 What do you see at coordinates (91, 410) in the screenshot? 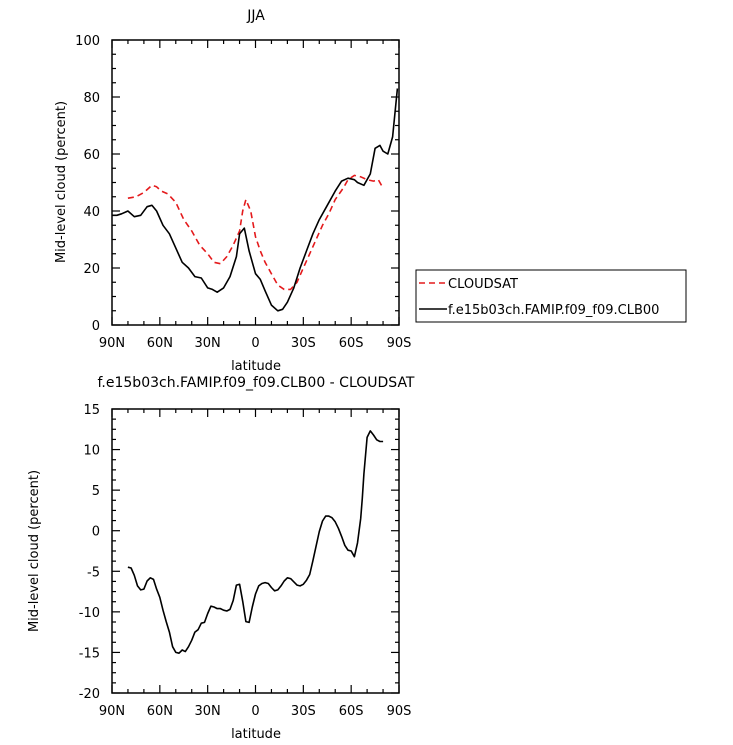
I see `bottom-y-tick-label: 15` at bounding box center [91, 410].